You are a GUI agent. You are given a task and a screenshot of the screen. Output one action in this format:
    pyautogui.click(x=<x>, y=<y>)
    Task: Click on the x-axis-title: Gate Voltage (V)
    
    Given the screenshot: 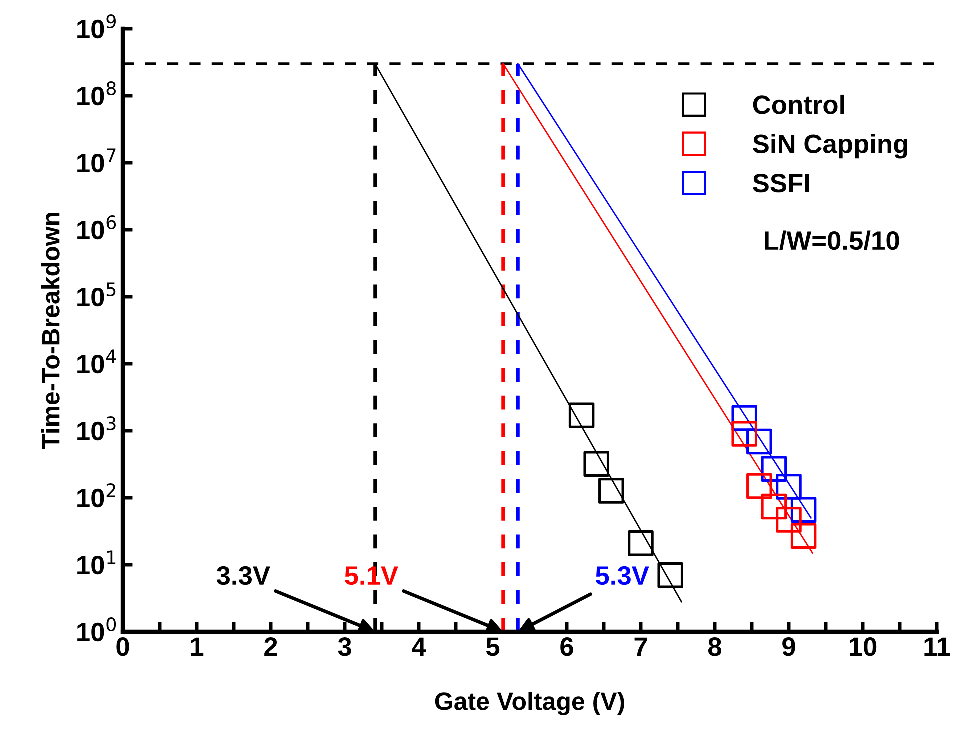 What is the action you would take?
    pyautogui.click(x=529, y=704)
    